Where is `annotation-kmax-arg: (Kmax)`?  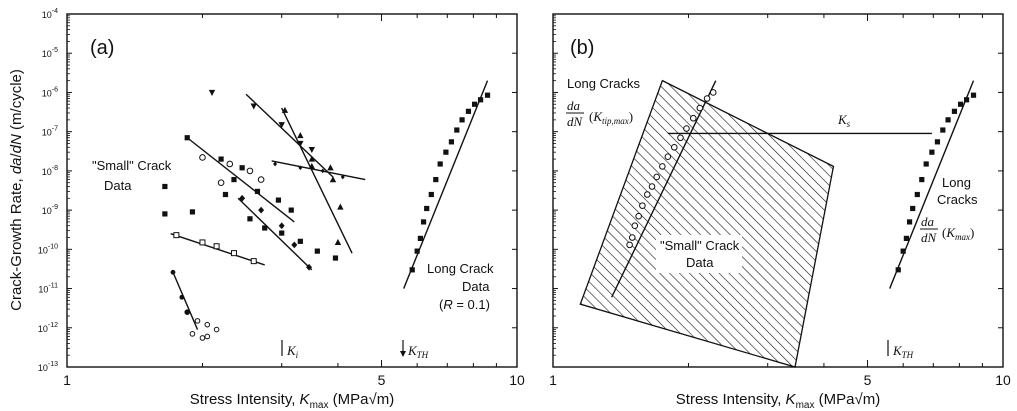
annotation-kmax-arg: (Kmax) is located at coordinates (958, 233).